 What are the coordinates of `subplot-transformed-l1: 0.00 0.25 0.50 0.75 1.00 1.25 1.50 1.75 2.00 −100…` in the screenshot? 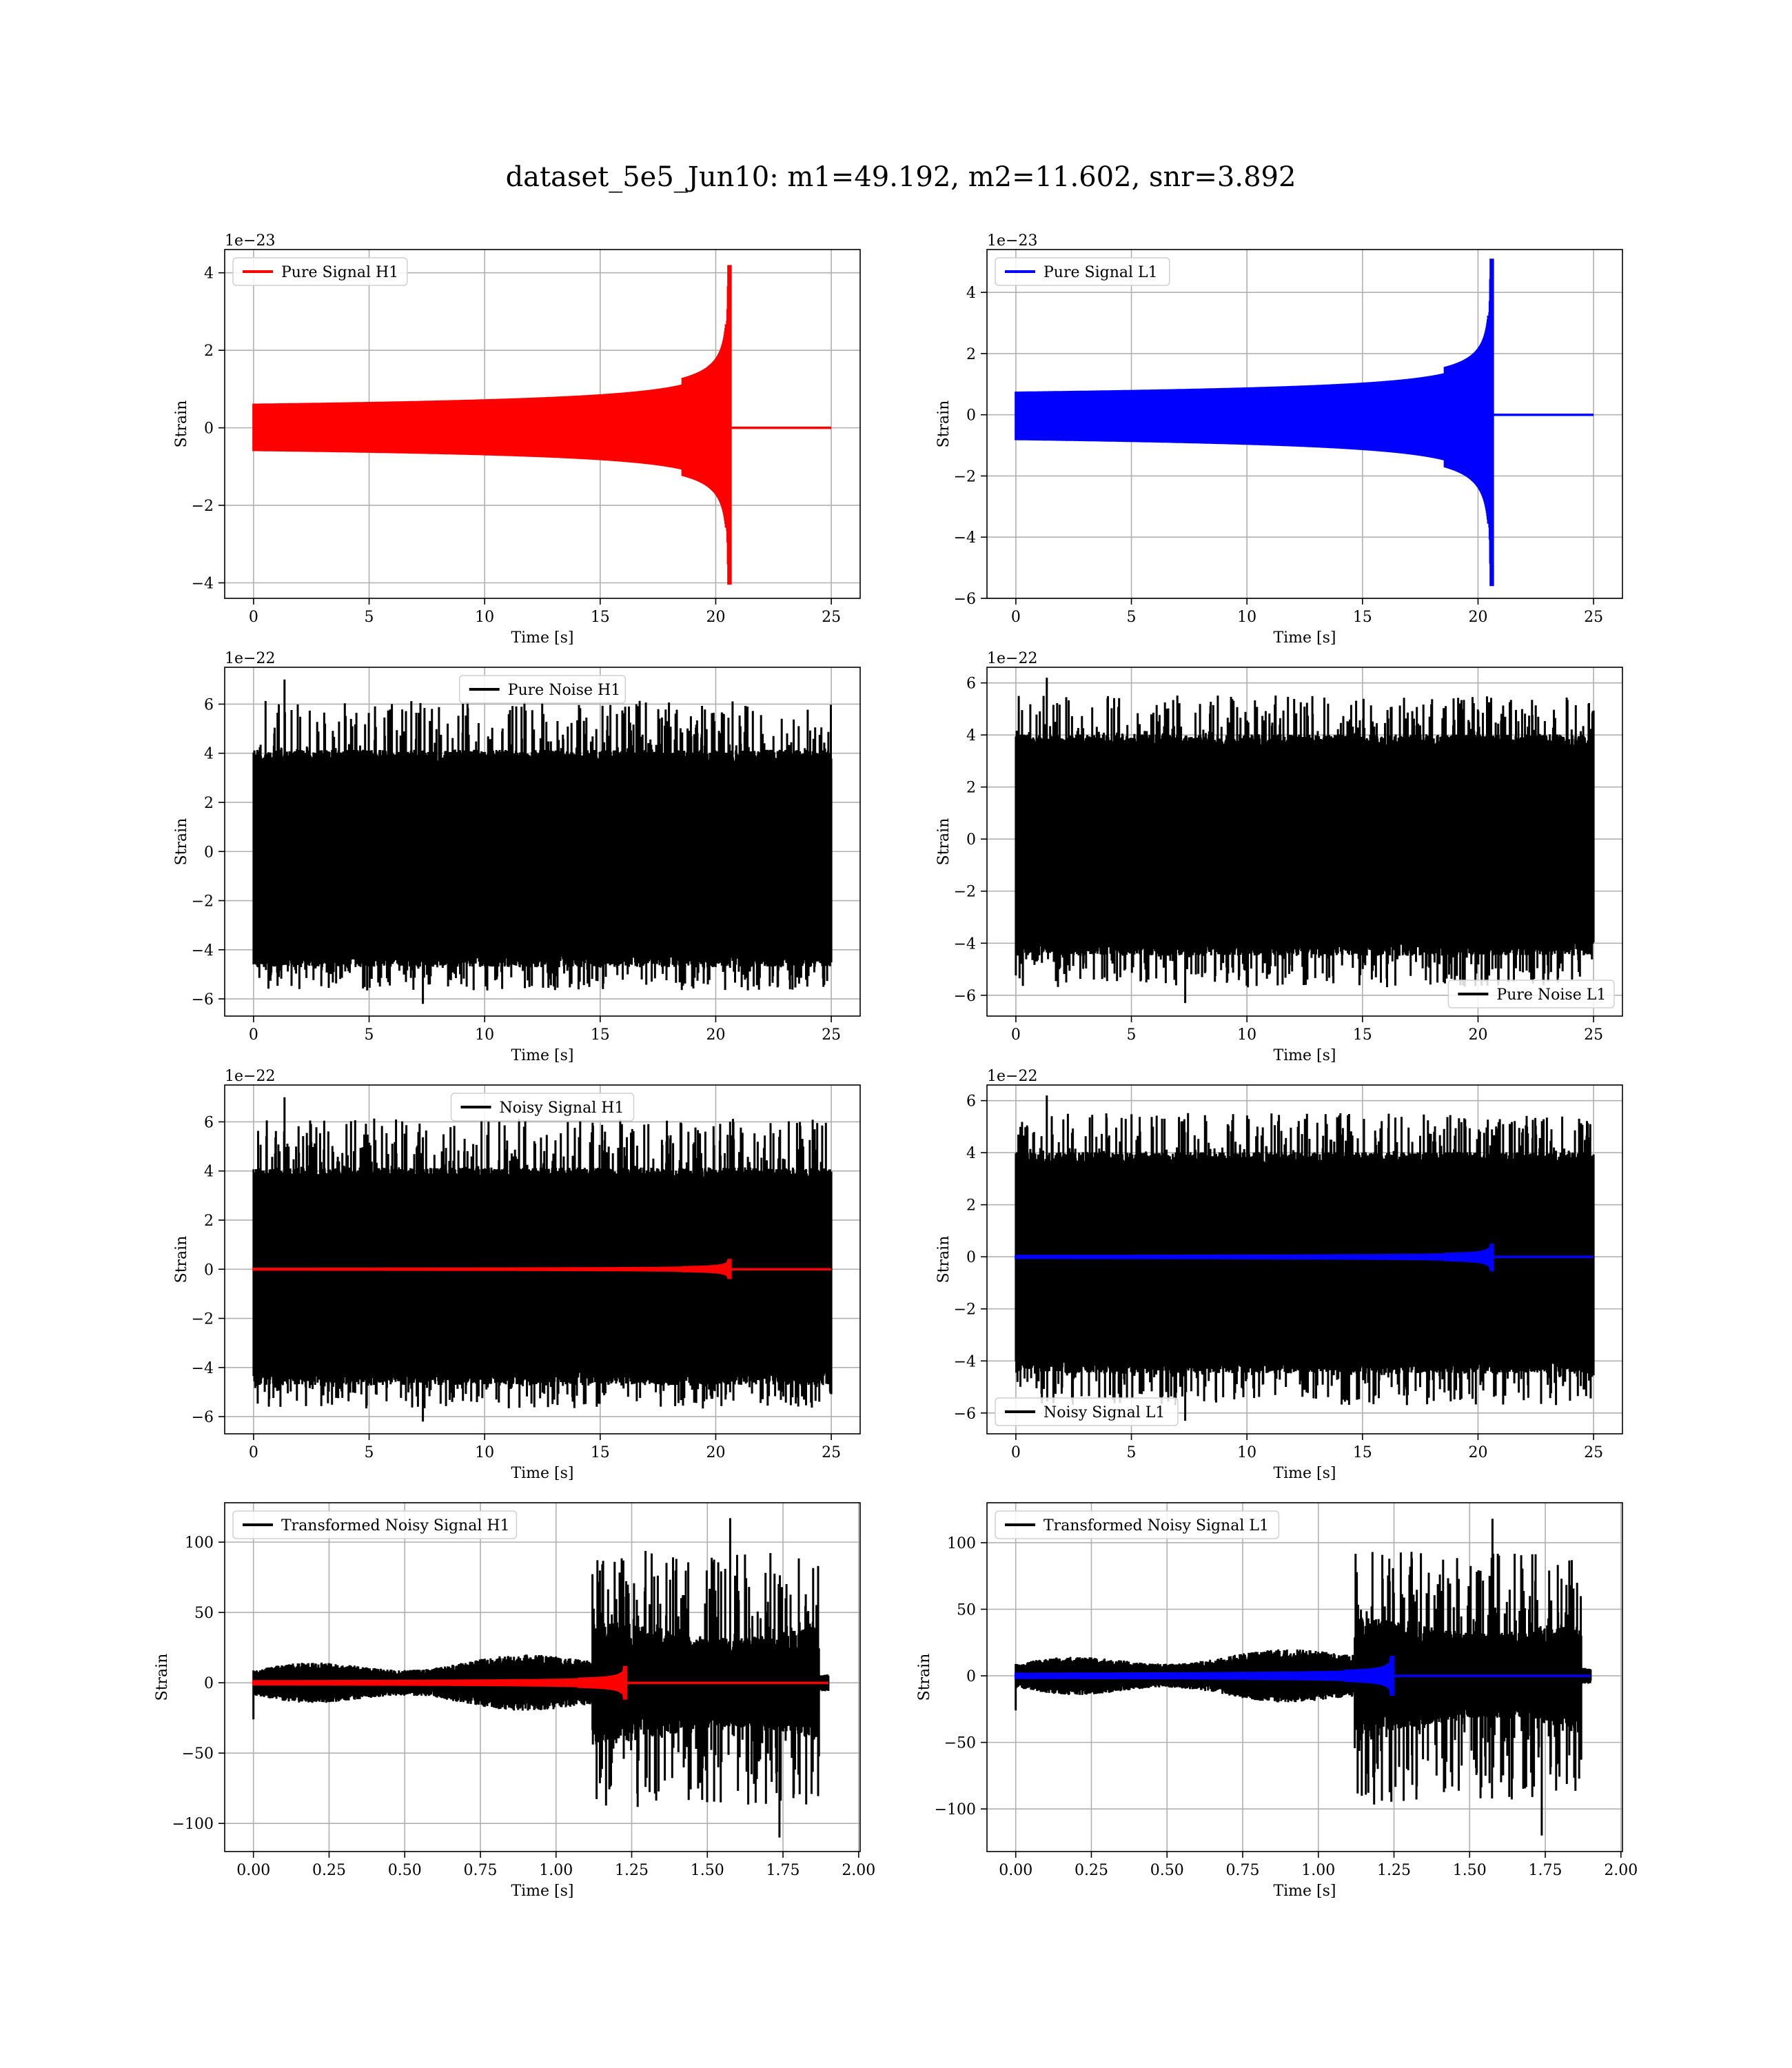 It's located at (1277, 1701).